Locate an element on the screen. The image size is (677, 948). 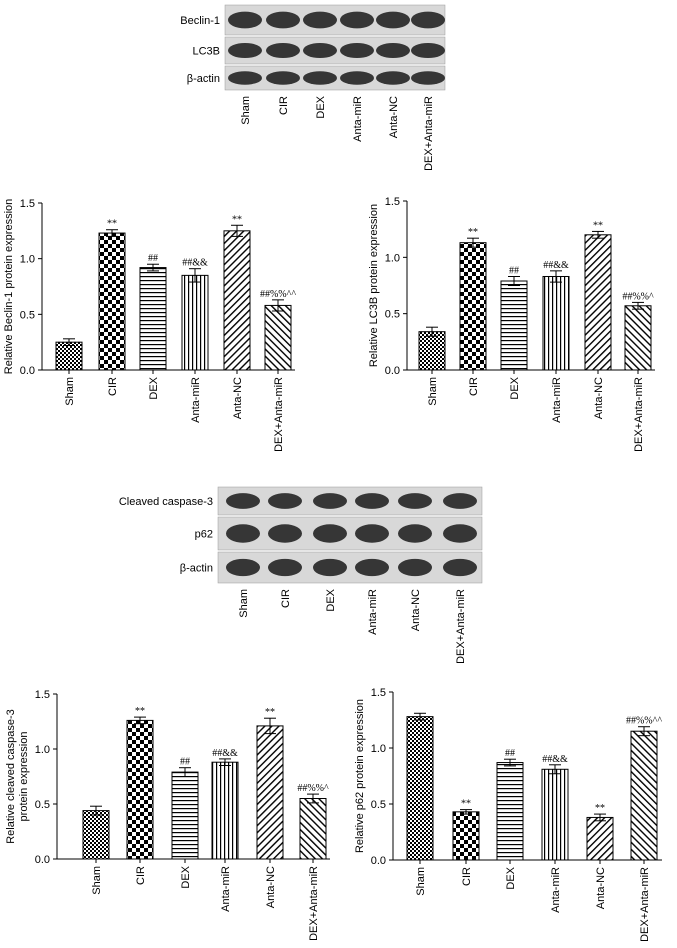
y-axis-label: Relative LC3B protein expression is located at coordinates (374, 285).